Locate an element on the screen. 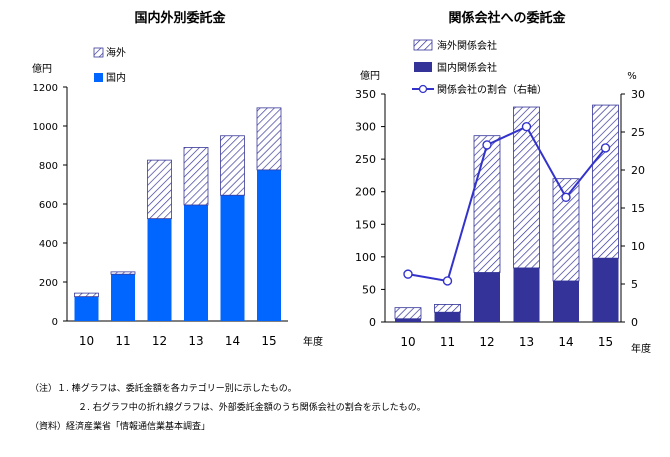 The height and width of the screenshot is (457, 670). right-y-tick-label: 100 is located at coordinates (365, 257).